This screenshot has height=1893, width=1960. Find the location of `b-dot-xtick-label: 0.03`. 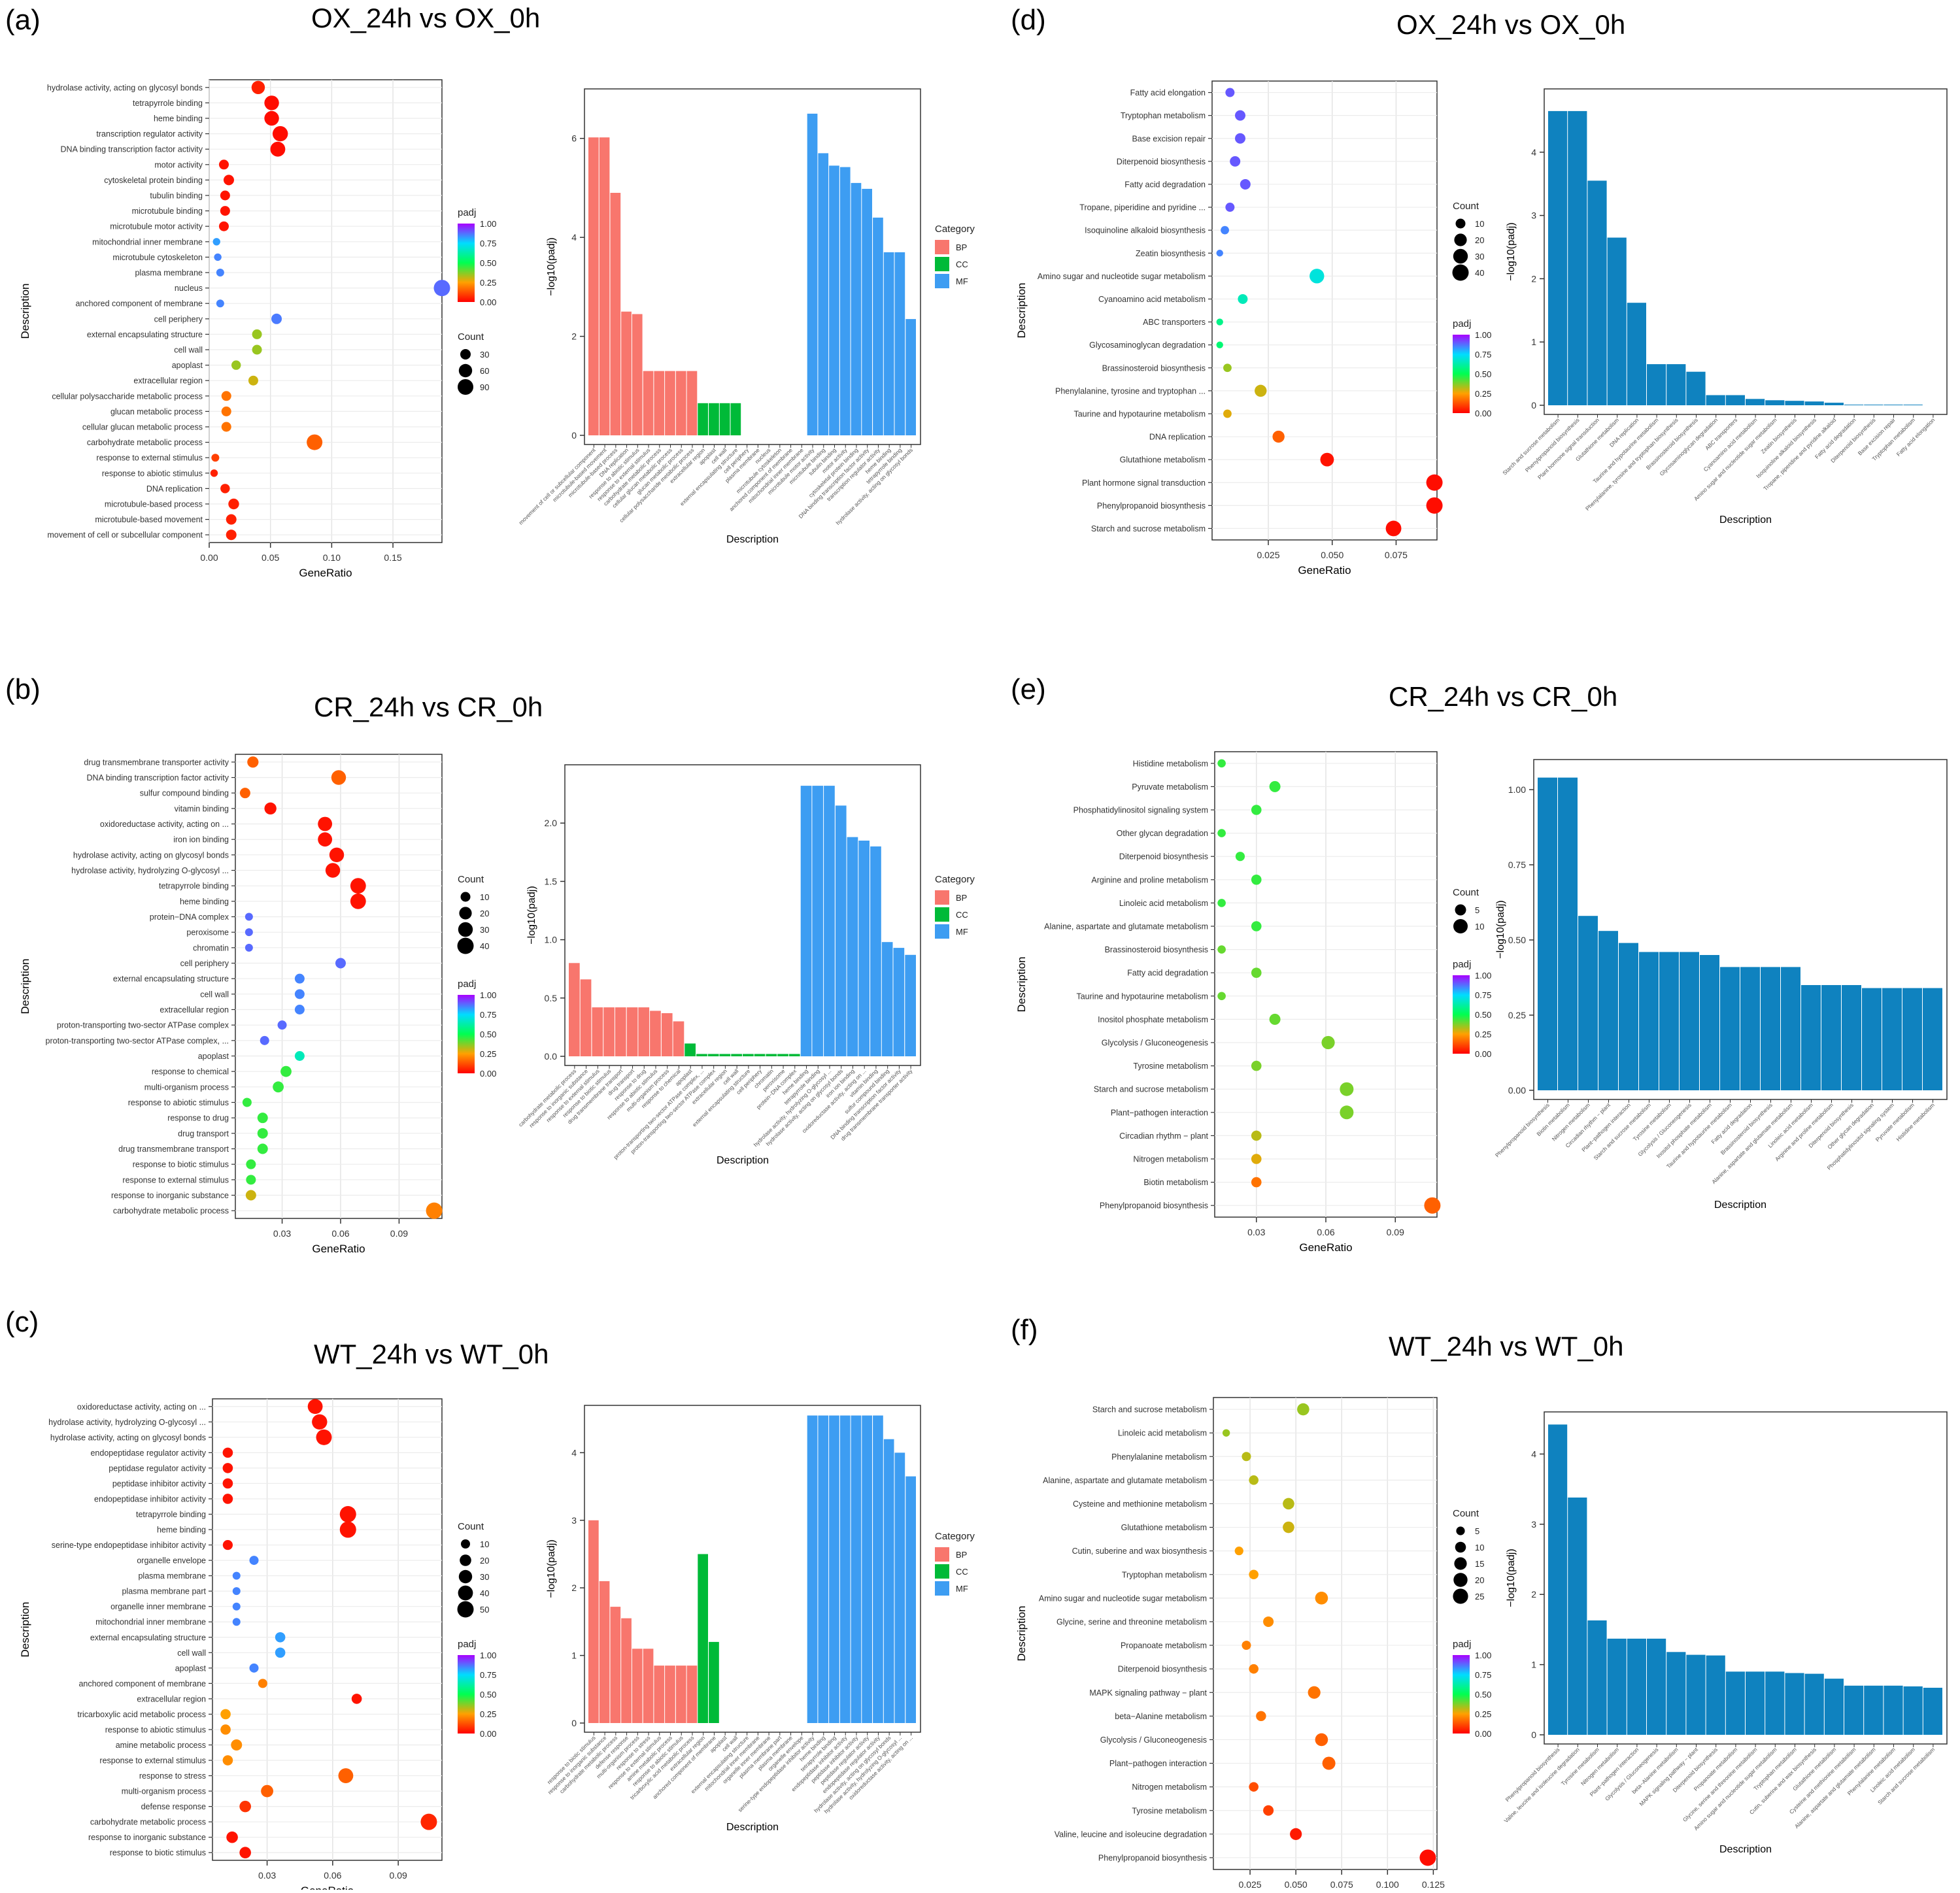

b-dot-xtick-label: 0.03 is located at coordinates (282, 1233).